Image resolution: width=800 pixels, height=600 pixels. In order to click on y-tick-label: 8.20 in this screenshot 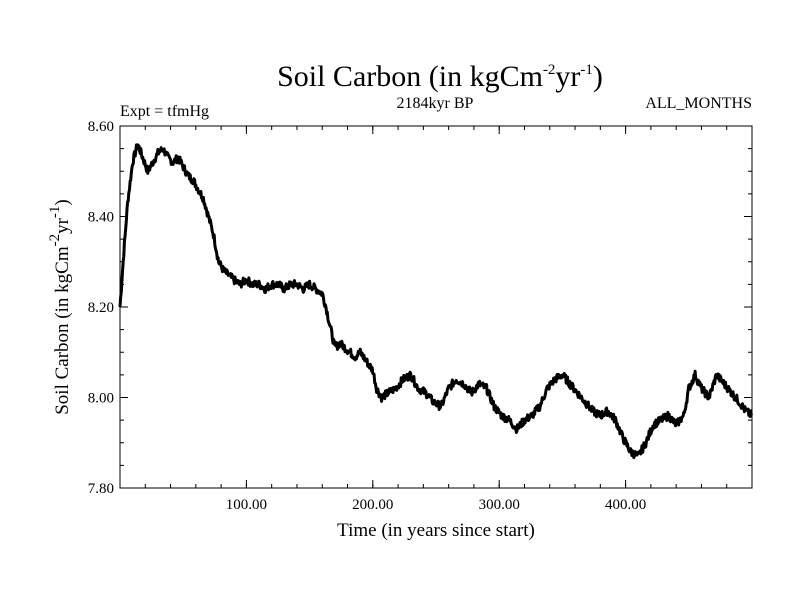, I will do `click(101, 308)`.